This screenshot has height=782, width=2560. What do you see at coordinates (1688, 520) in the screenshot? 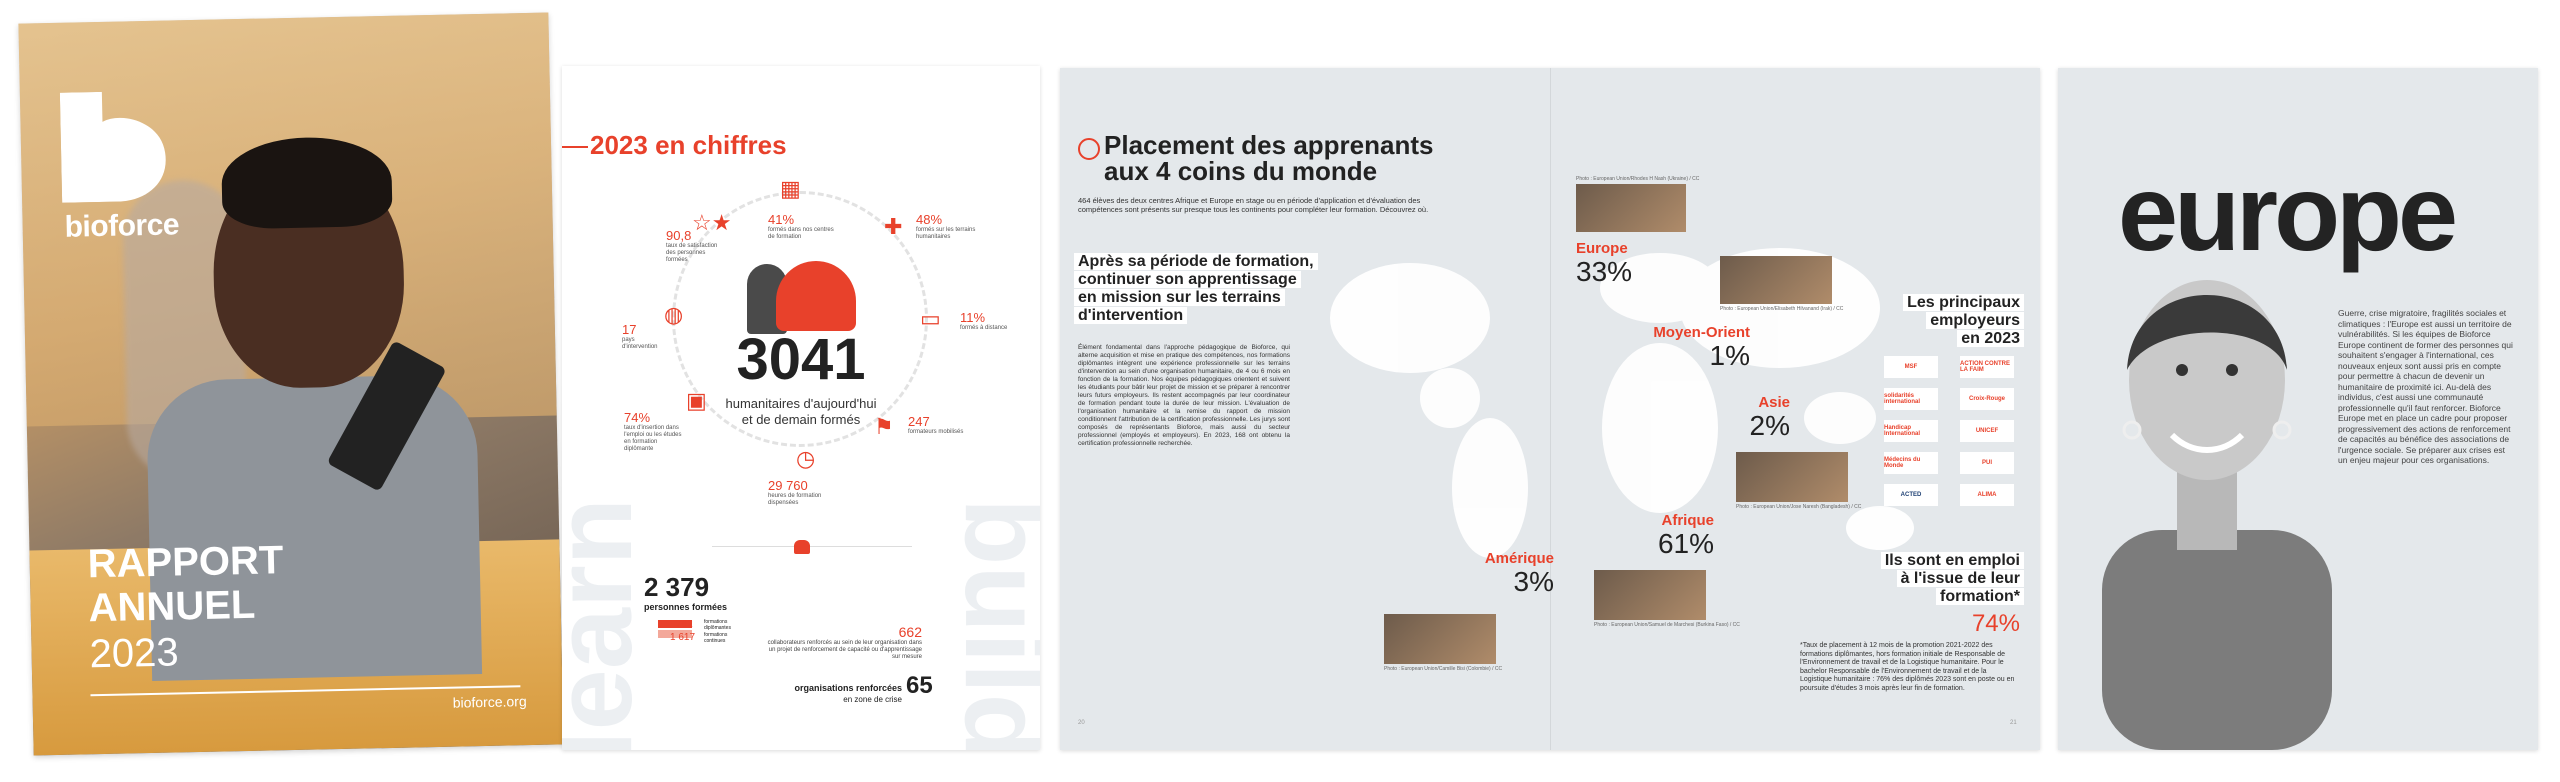
I see `region-afrique-label: Afrique` at bounding box center [1688, 520].